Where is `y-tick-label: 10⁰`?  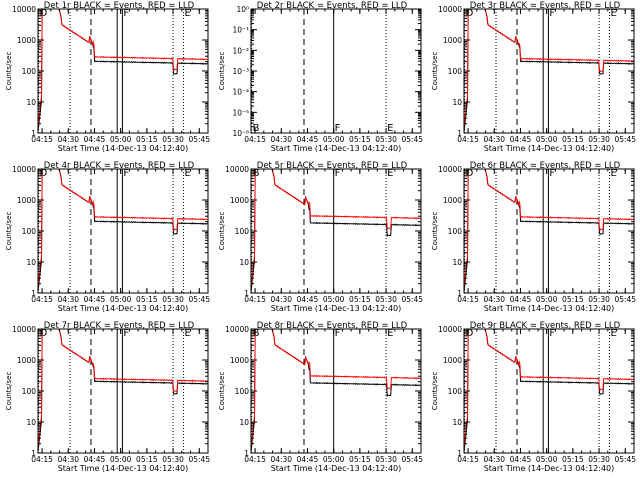 y-tick-label: 10⁰ is located at coordinates (242, 9).